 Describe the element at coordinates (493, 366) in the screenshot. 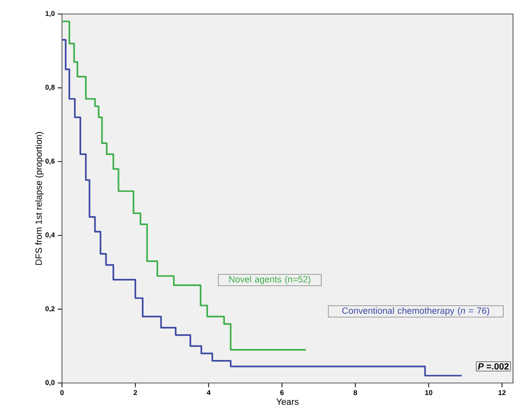

I see `annotation: P =.002` at that location.